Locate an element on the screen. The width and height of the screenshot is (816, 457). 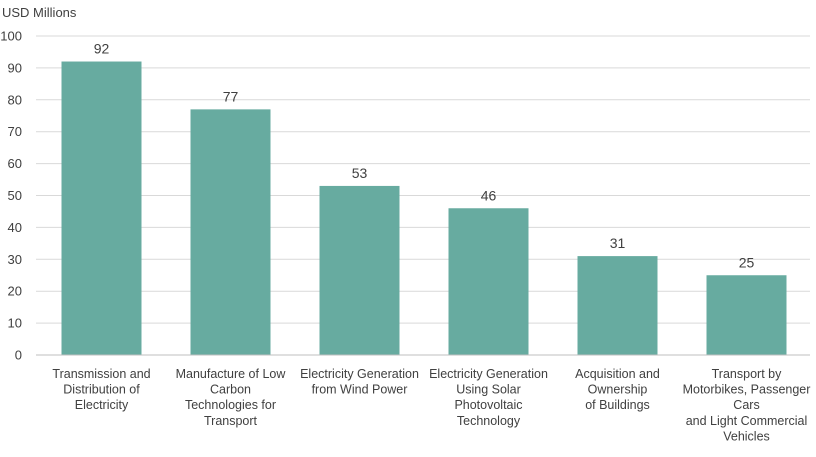
category-label-line: Carbon is located at coordinates (230, 390).